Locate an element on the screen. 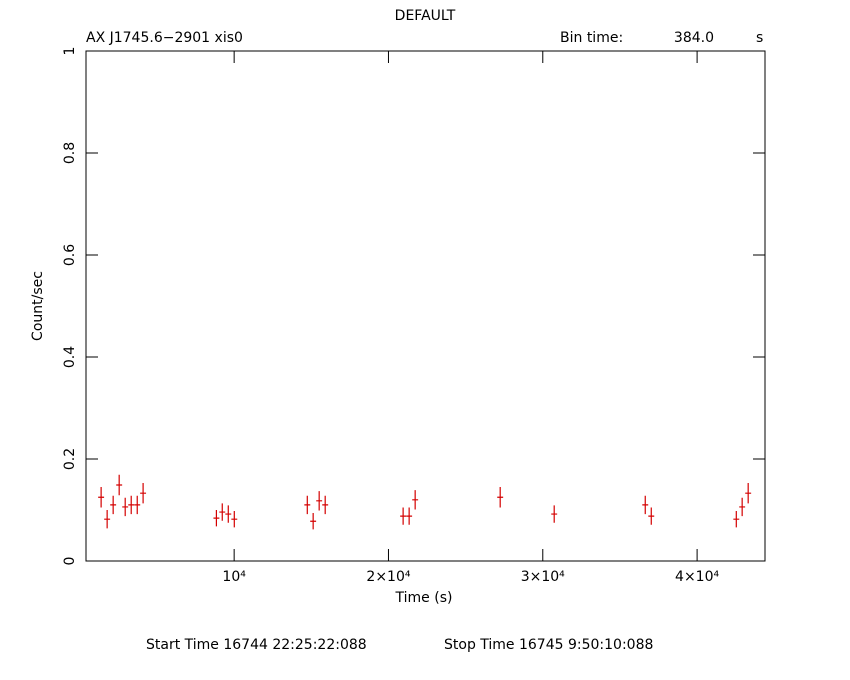 The height and width of the screenshot is (680, 850). y-tick-label: 1 is located at coordinates (70, 51).